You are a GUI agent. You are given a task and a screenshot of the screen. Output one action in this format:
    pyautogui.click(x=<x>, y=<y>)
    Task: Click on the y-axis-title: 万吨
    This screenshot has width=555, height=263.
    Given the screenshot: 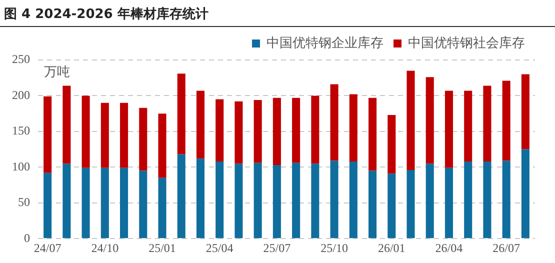 What is the action you would take?
    pyautogui.click(x=57, y=72)
    